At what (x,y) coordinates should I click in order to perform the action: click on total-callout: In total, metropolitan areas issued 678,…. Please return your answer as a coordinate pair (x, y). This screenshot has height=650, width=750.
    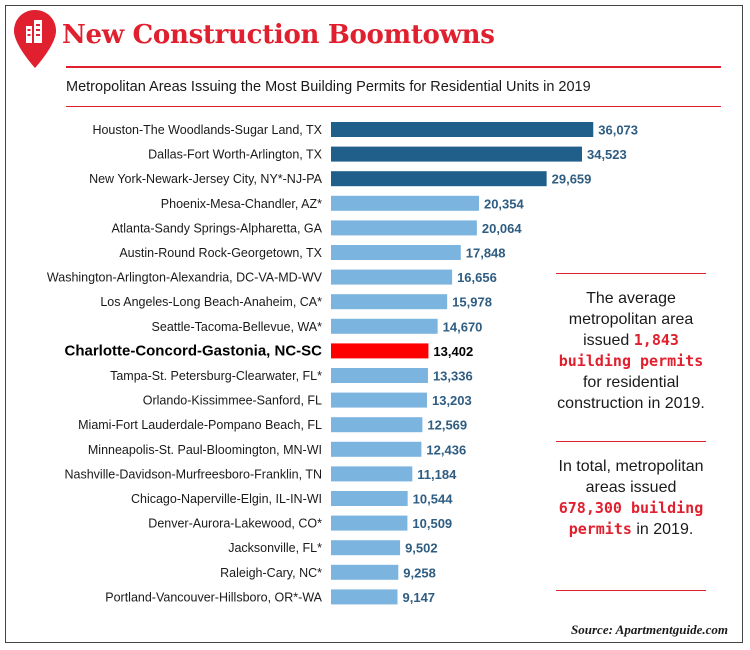
    Looking at the image, I should click on (631, 498).